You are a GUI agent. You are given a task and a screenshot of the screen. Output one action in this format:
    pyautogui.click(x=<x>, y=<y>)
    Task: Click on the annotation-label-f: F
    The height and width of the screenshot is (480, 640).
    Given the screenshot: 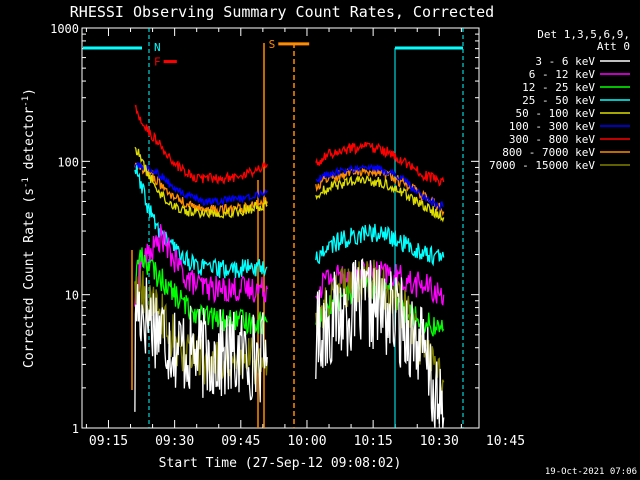 What is the action you would take?
    pyautogui.click(x=157, y=62)
    